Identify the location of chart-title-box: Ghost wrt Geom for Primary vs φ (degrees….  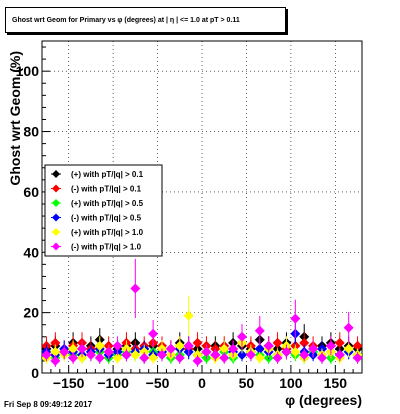
(145, 20).